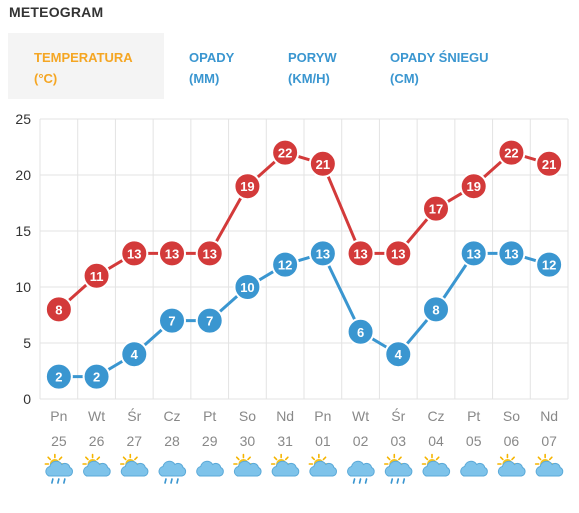 Image resolution: width=579 pixels, height=513 pixels. I want to click on meteogram-title: METEOGRAM, so click(56, 12).